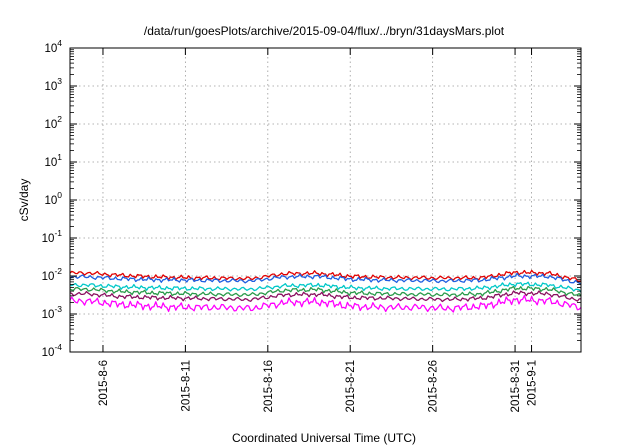  What do you see at coordinates (52, 274) in the screenshot?
I see `y-tick-label: 10⁻²` at bounding box center [52, 274].